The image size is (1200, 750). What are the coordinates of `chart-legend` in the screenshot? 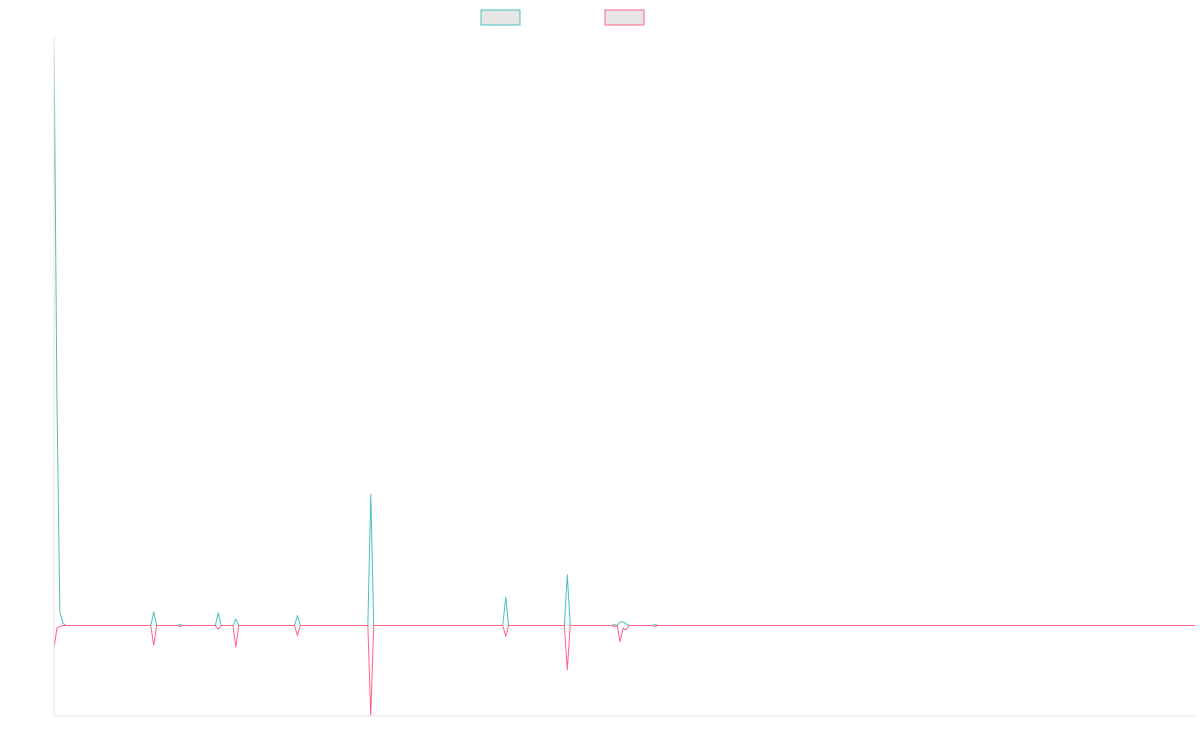 It's located at (562, 17).